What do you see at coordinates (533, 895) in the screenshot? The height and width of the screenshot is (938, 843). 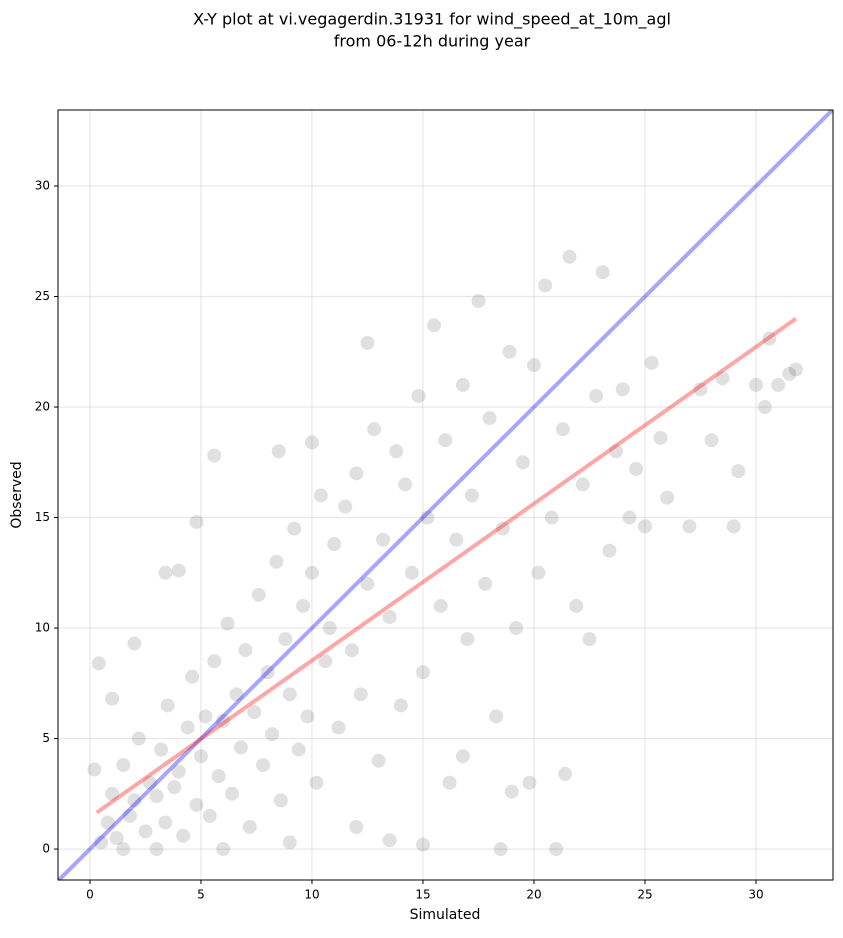 I see `x-tick-label: 20` at bounding box center [533, 895].